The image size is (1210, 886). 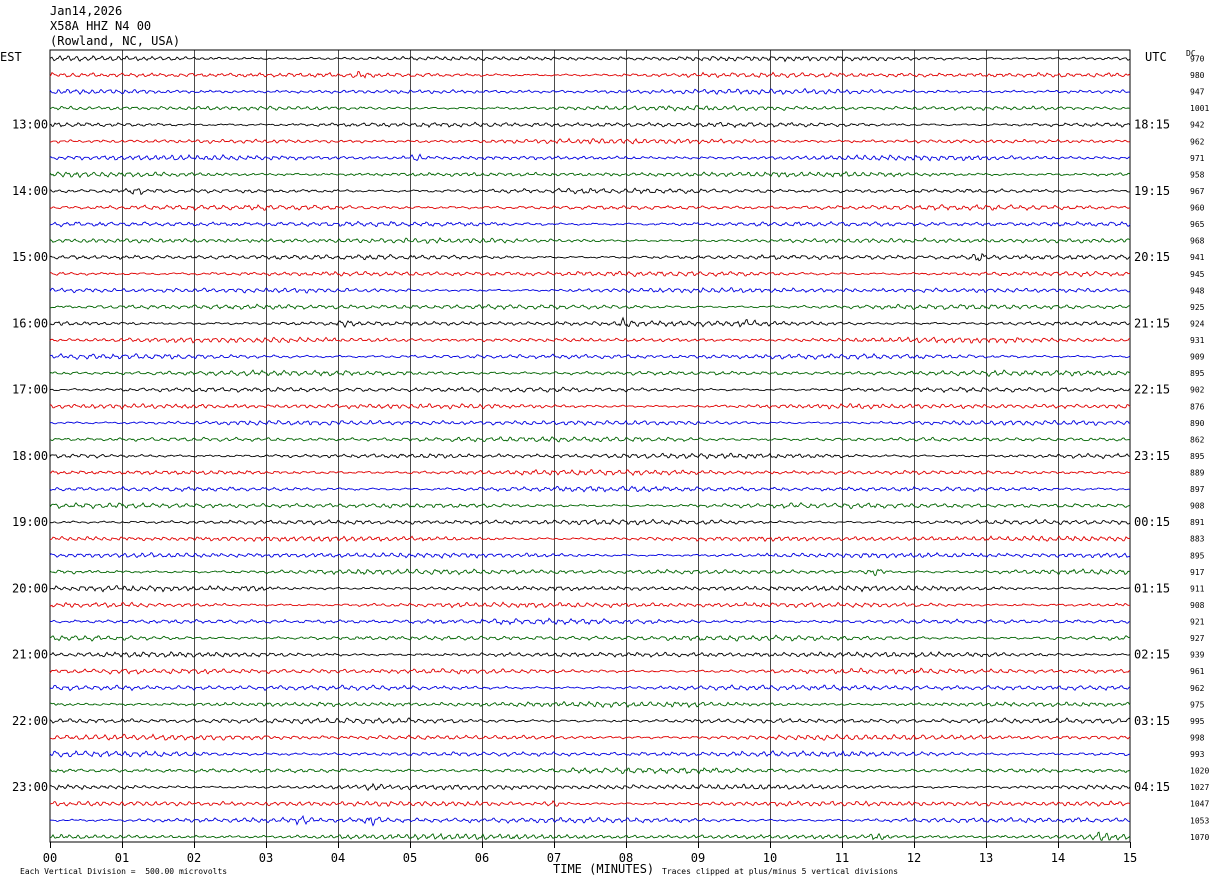 What do you see at coordinates (30, 323) in the screenshot?
I see `left-hour-label: 16:00` at bounding box center [30, 323].